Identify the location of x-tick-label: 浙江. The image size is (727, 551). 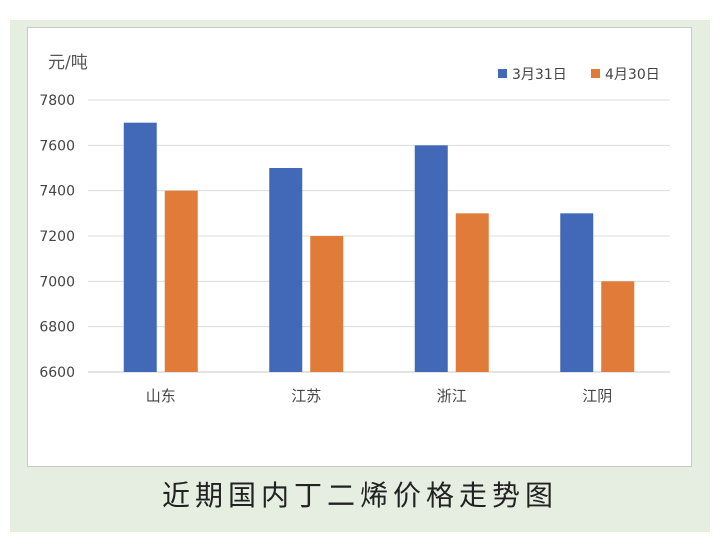
(452, 396).